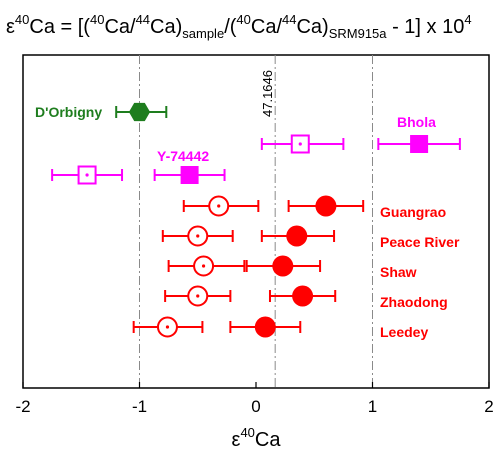 This screenshot has width=501, height=454. What do you see at coordinates (10, 27) in the screenshot?
I see `title-part: ε` at bounding box center [10, 27].